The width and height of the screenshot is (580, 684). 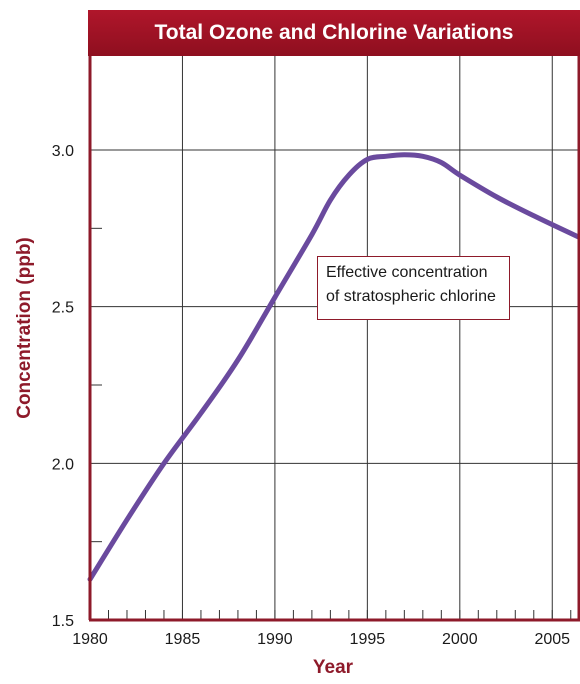 I want to click on chart-title-band: Total Ozone and Chlorine Variations, so click(x=334, y=33).